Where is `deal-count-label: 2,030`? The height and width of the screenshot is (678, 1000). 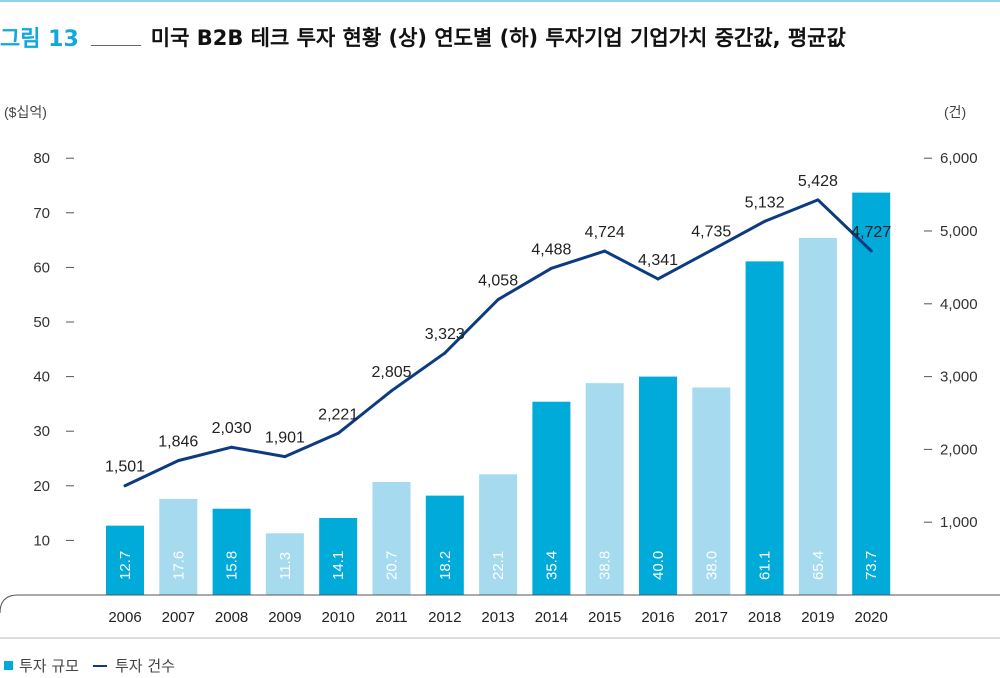 deal-count-label: 2,030 is located at coordinates (232, 428).